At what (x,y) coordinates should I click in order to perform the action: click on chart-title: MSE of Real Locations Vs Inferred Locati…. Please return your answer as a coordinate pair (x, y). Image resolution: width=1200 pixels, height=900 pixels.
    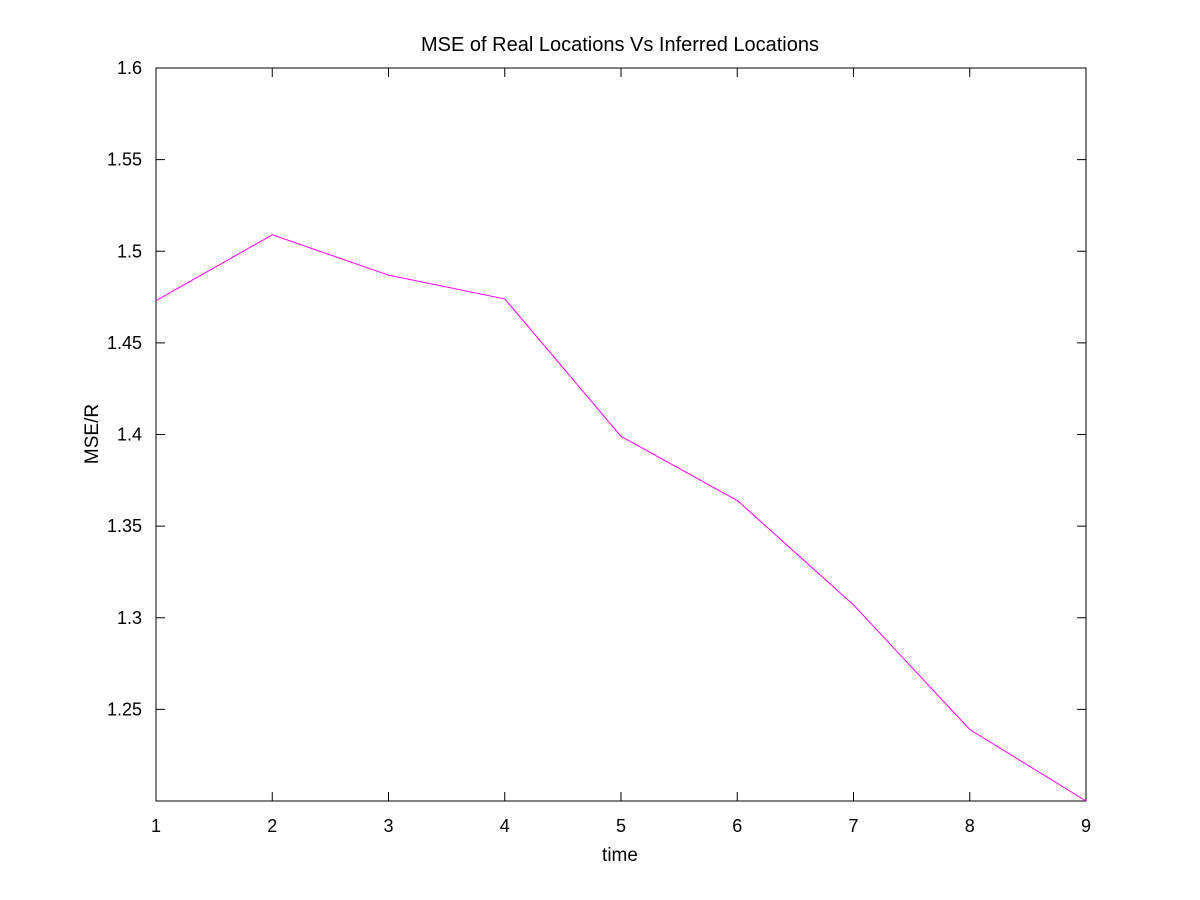
    Looking at the image, I should click on (620, 45).